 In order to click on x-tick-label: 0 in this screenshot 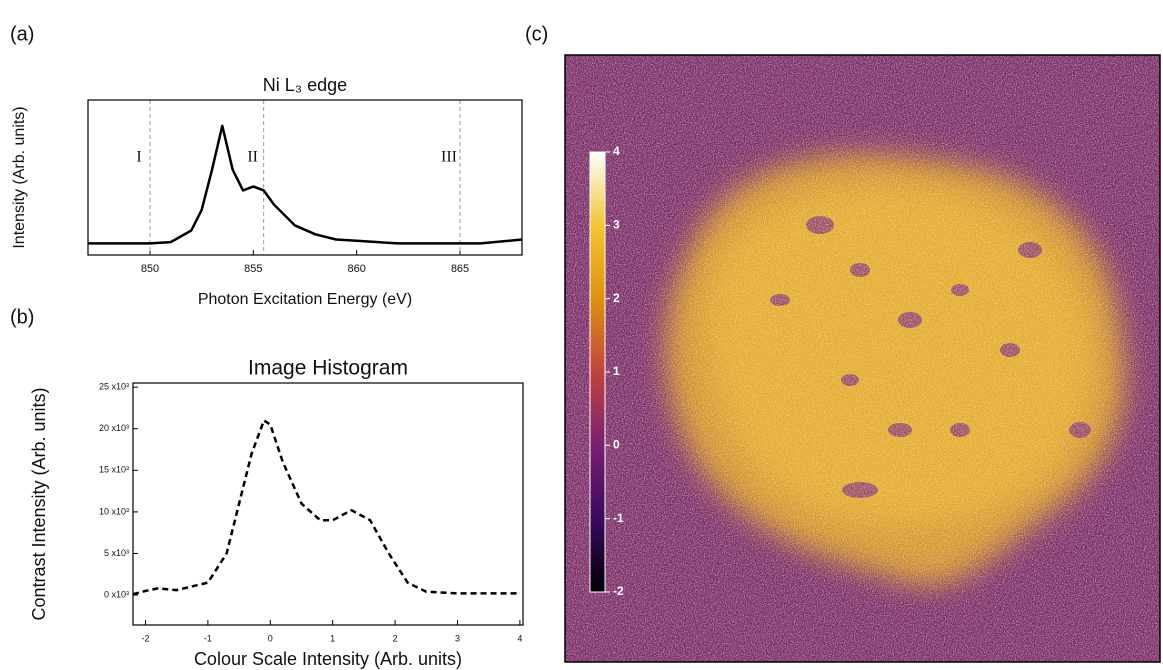, I will do `click(270, 638)`.